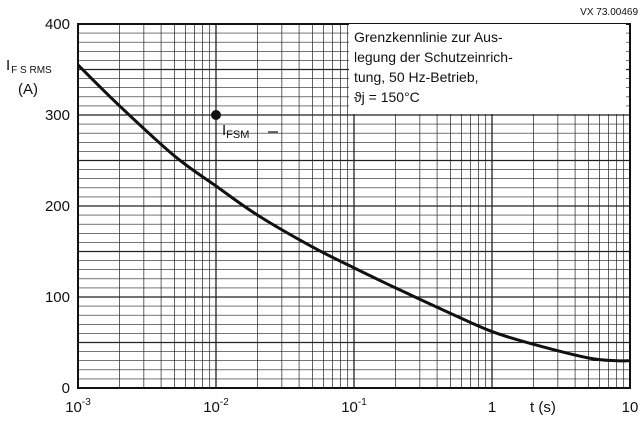 Image resolution: width=641 pixels, height=426 pixels. I want to click on ifsm-point, so click(216, 115).